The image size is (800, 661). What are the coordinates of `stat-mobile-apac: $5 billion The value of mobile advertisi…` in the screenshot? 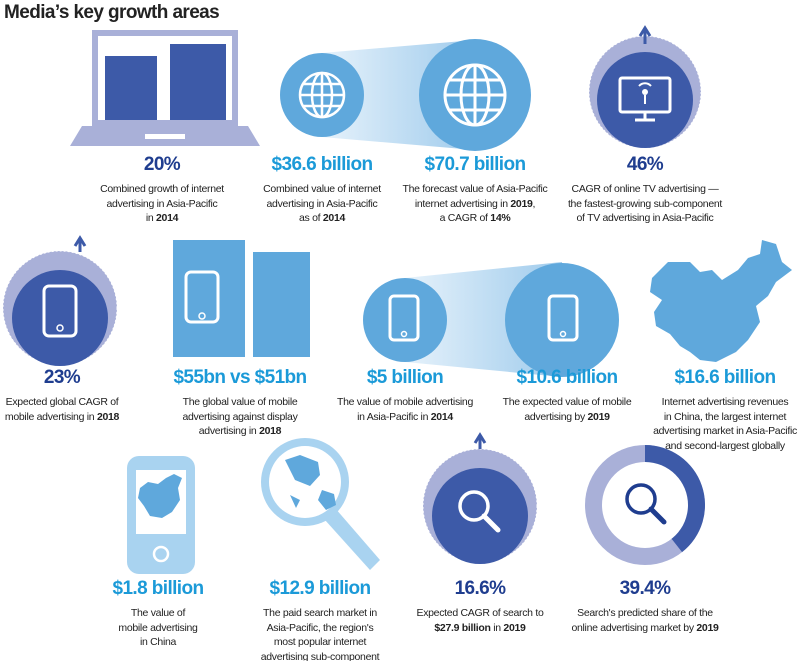 It's located at (405, 395).